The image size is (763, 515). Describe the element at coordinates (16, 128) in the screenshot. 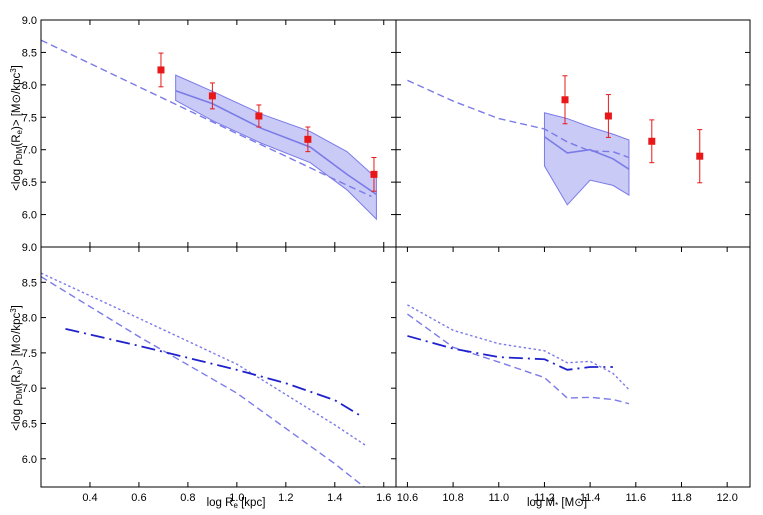

I see `y-axis-label-top: <log ρDM(Re)> [M⊙/kpc3]` at that location.